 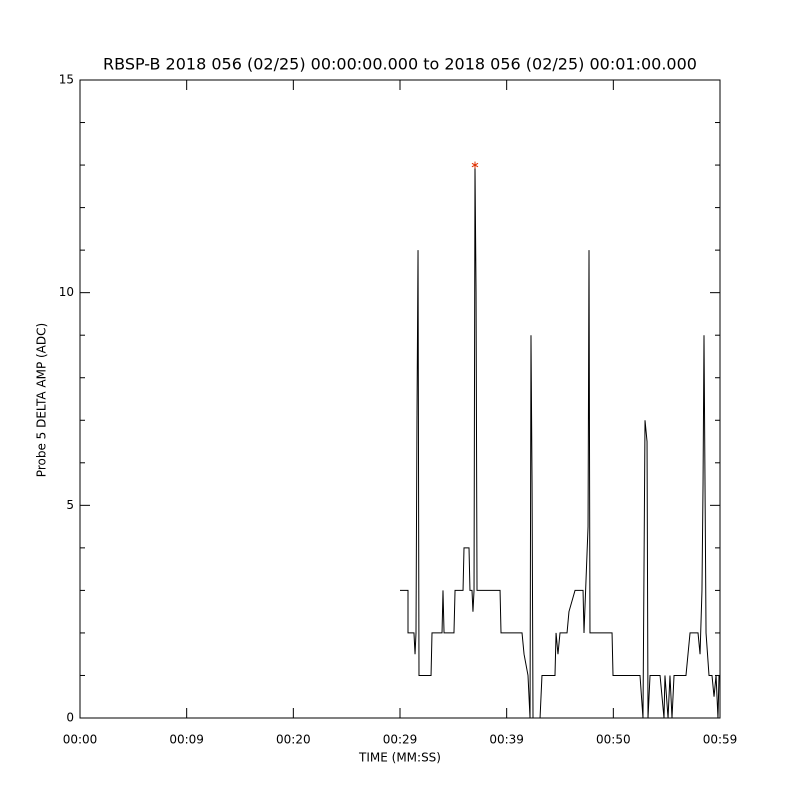 I want to click on marker-stroke, so click(x=475, y=165).